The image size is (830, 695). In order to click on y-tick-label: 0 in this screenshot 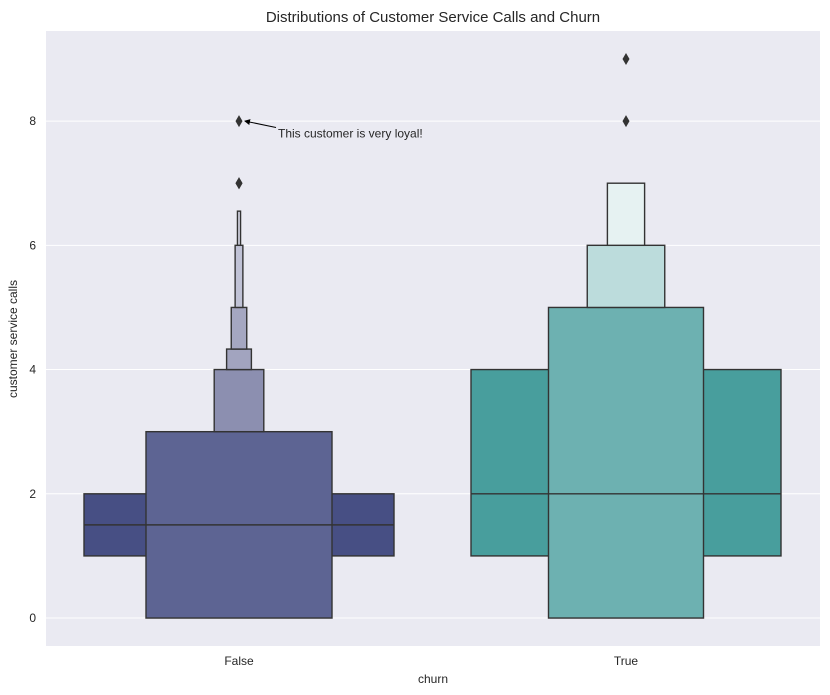, I will do `click(32, 618)`.